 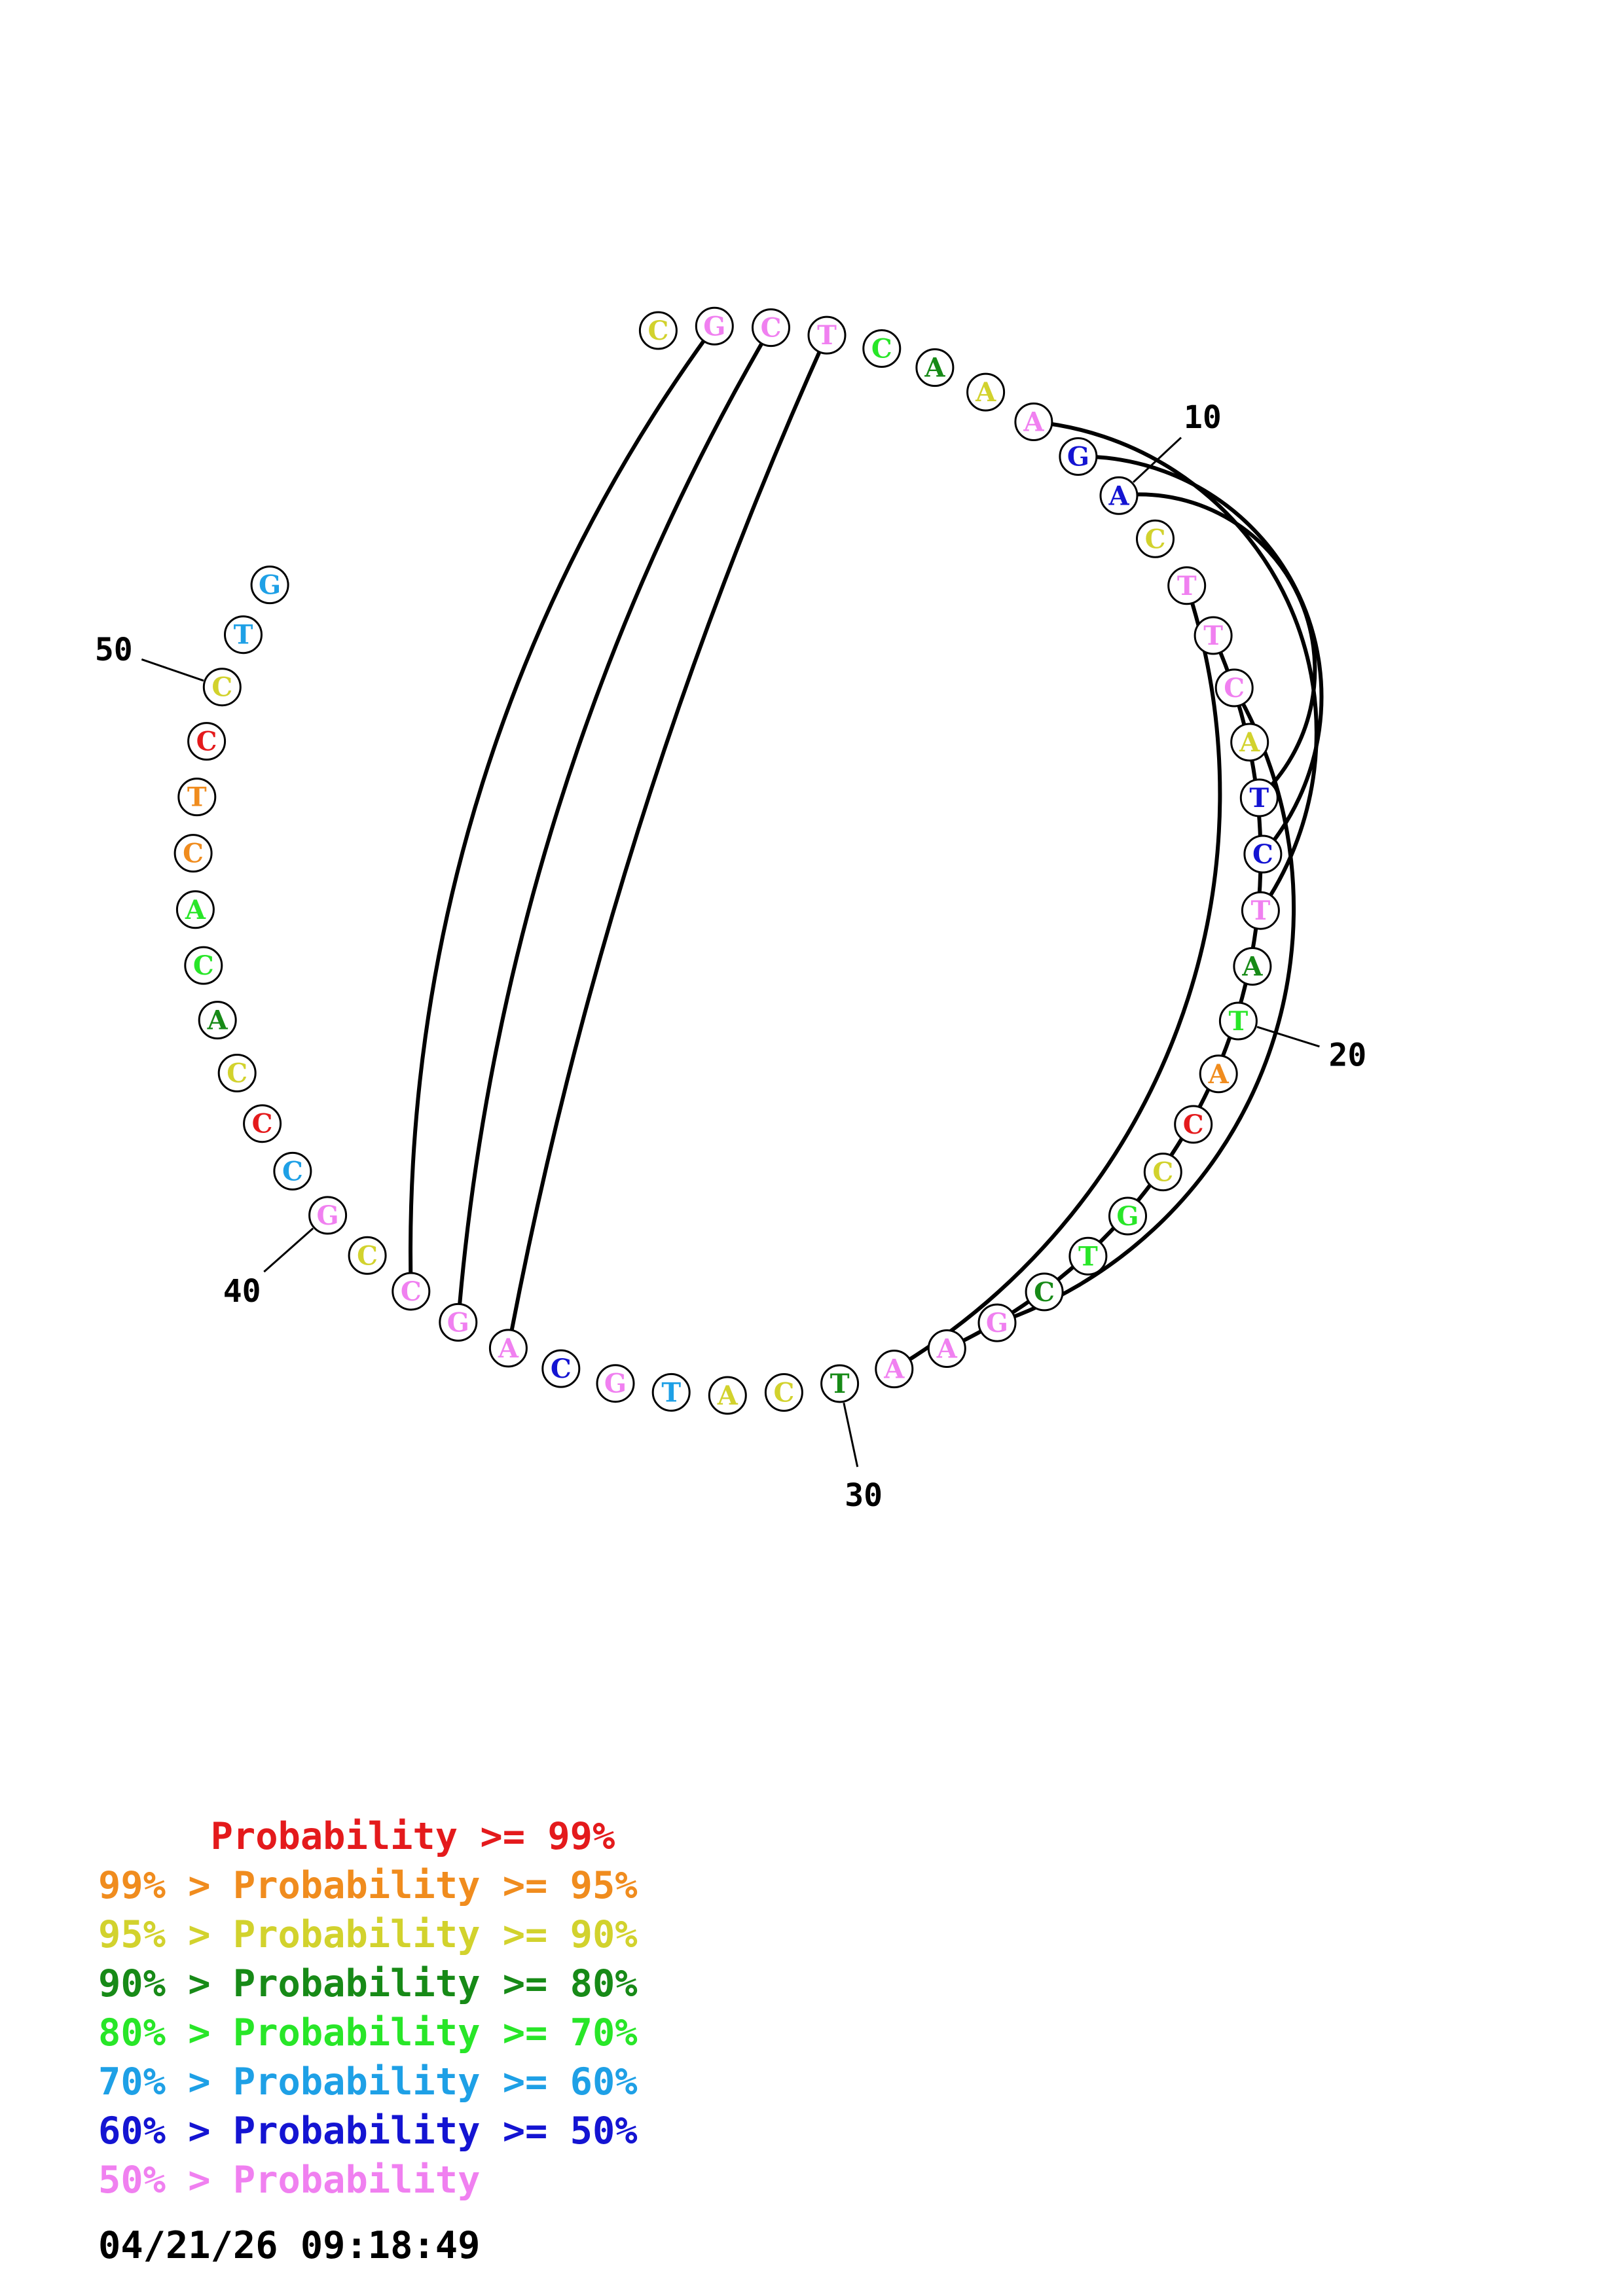 What do you see at coordinates (368, 1885) in the screenshot?
I see `legend-entry: 99% > Probability >= 95%` at bounding box center [368, 1885].